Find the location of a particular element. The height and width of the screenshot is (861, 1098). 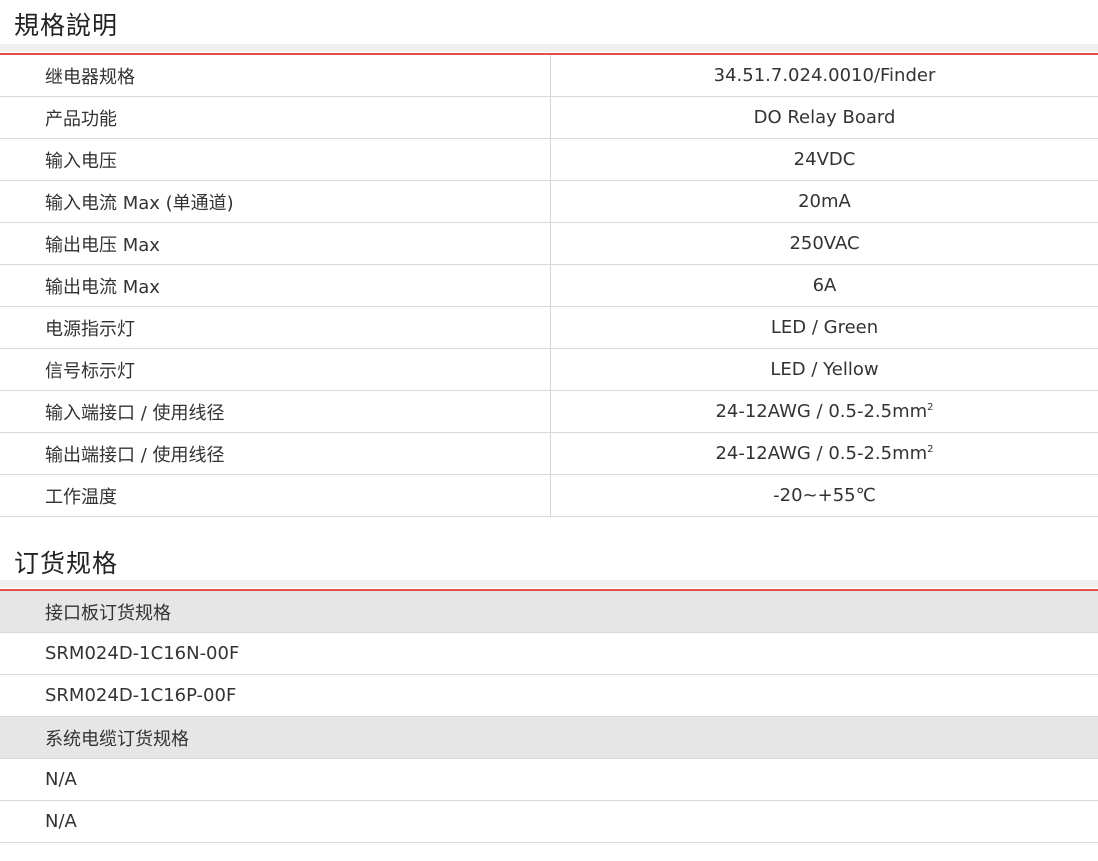

spec-value: 34.51.7.024.0010/Finder is located at coordinates (824, 76).